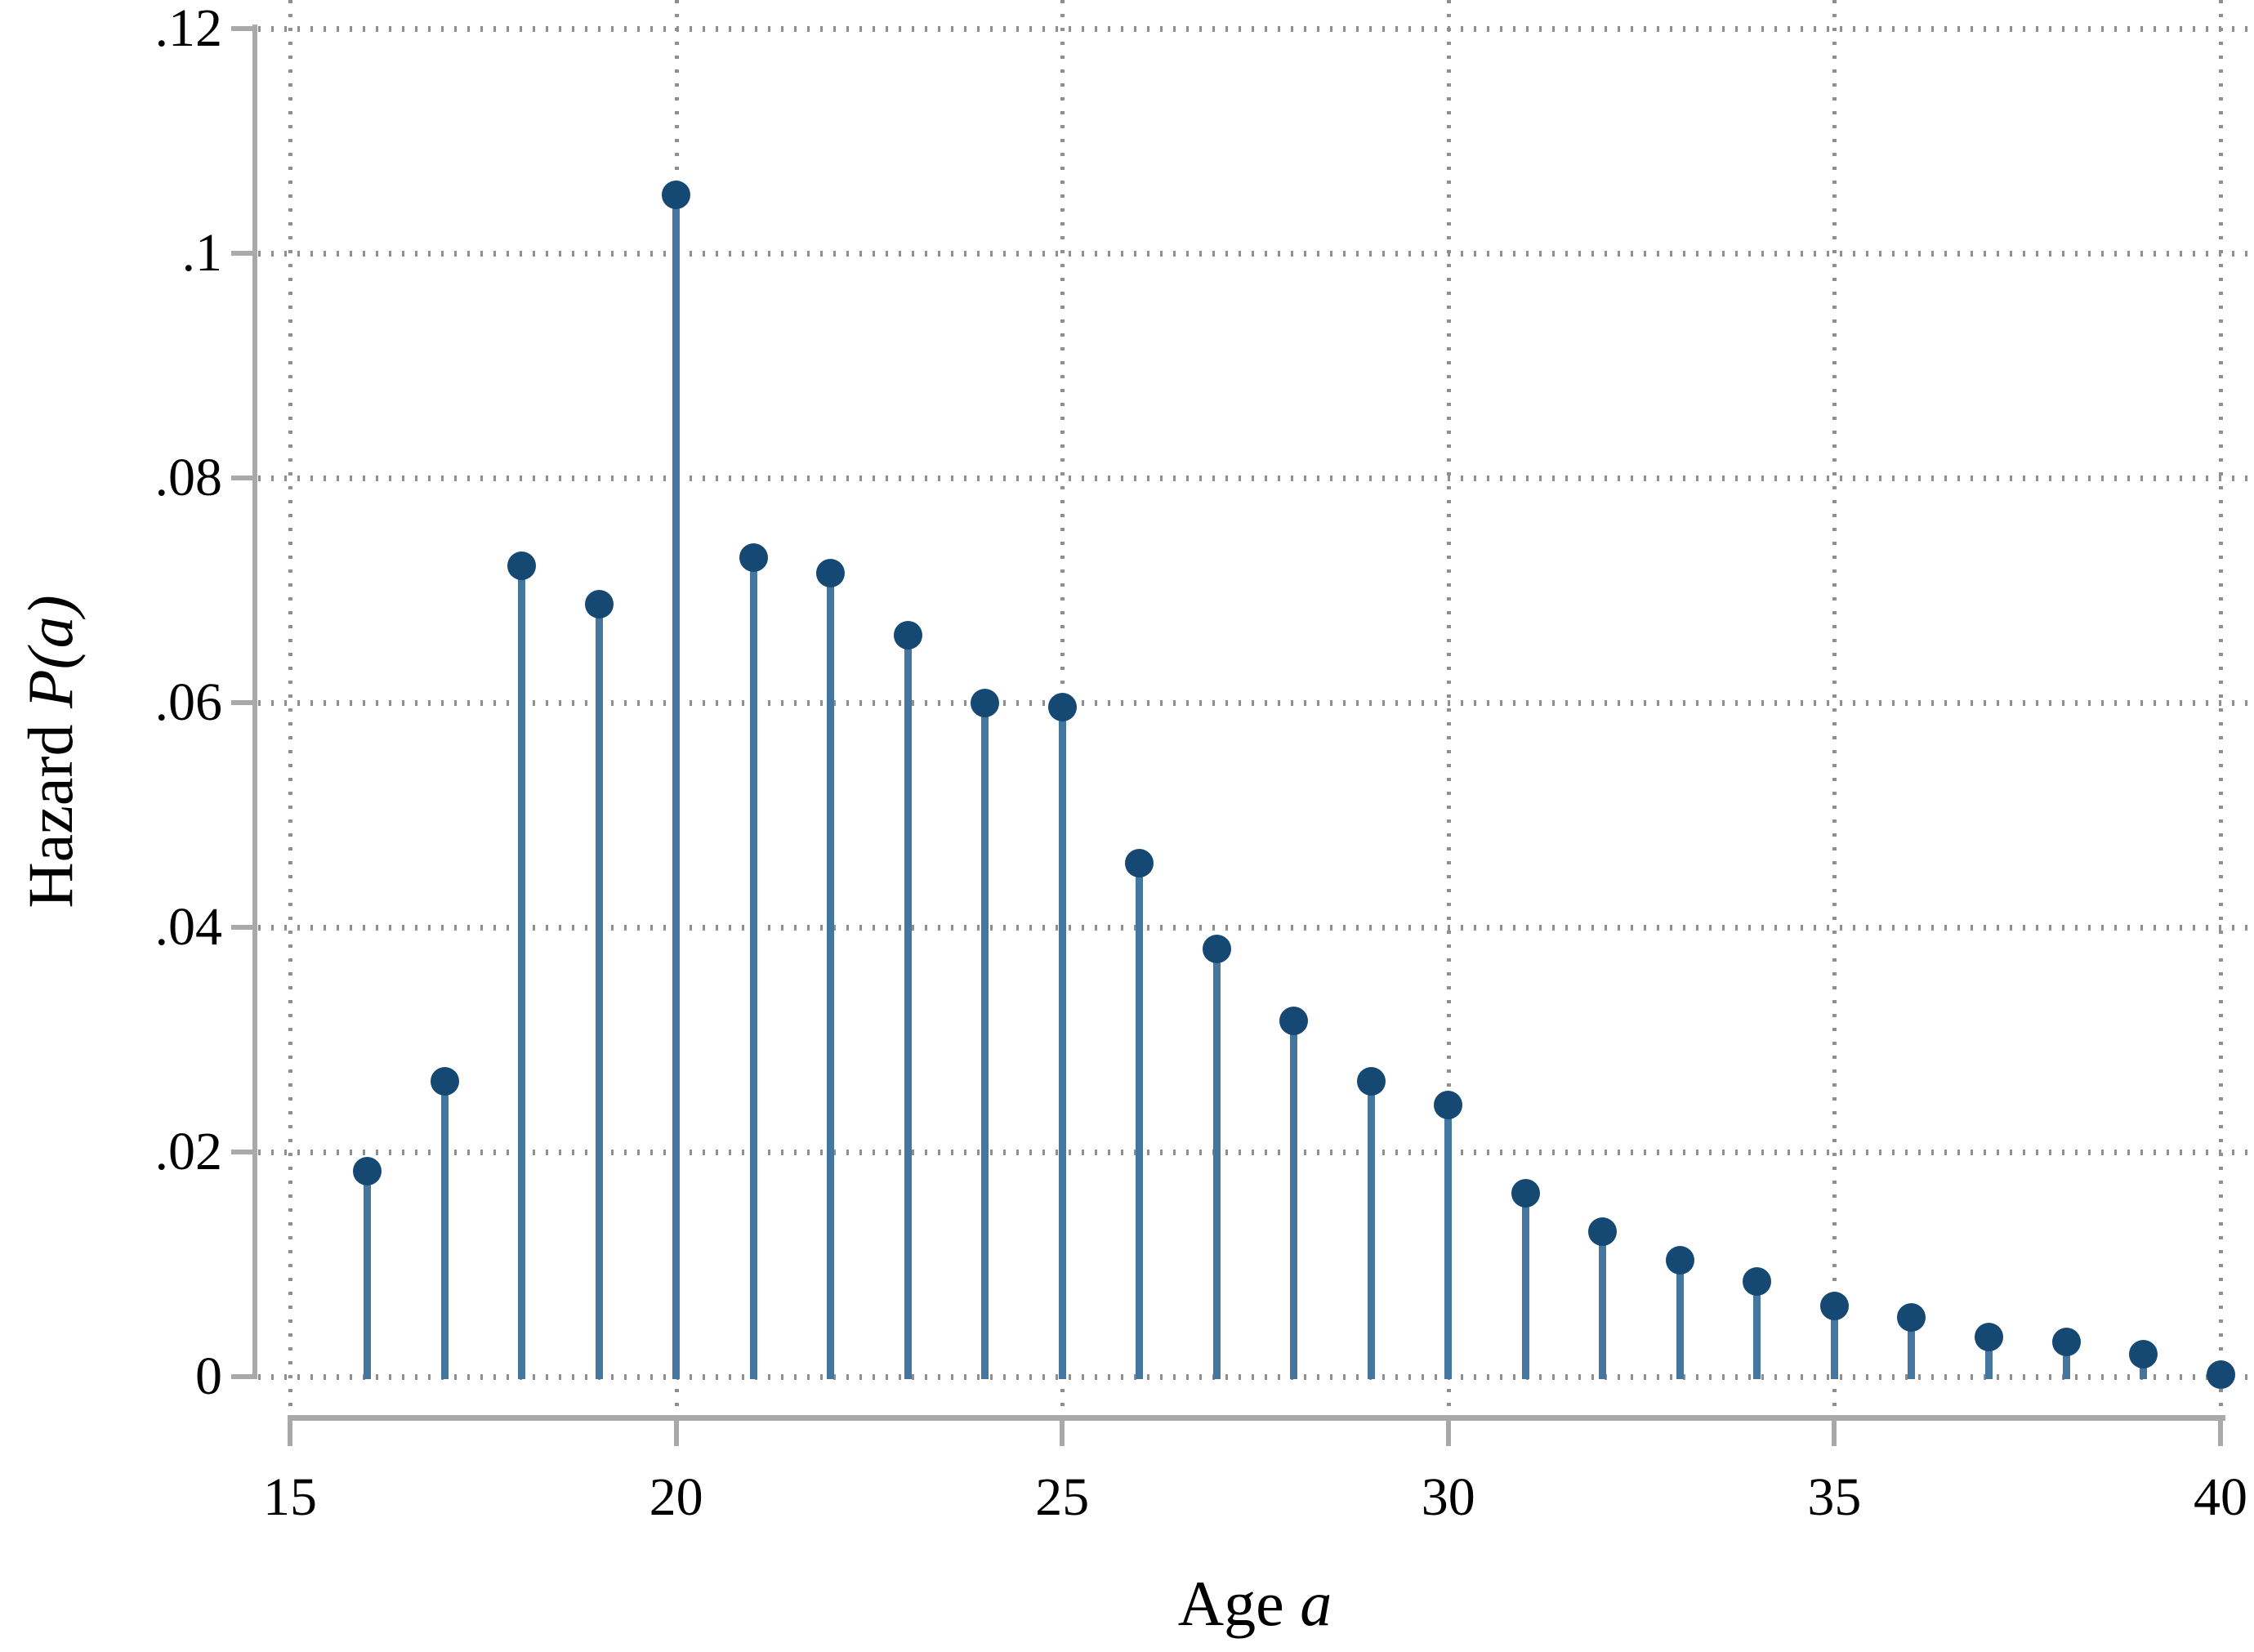 Image resolution: width=2254 pixels, height=1652 pixels. I want to click on y-axis-title-text: Hazard, so click(50, 808).